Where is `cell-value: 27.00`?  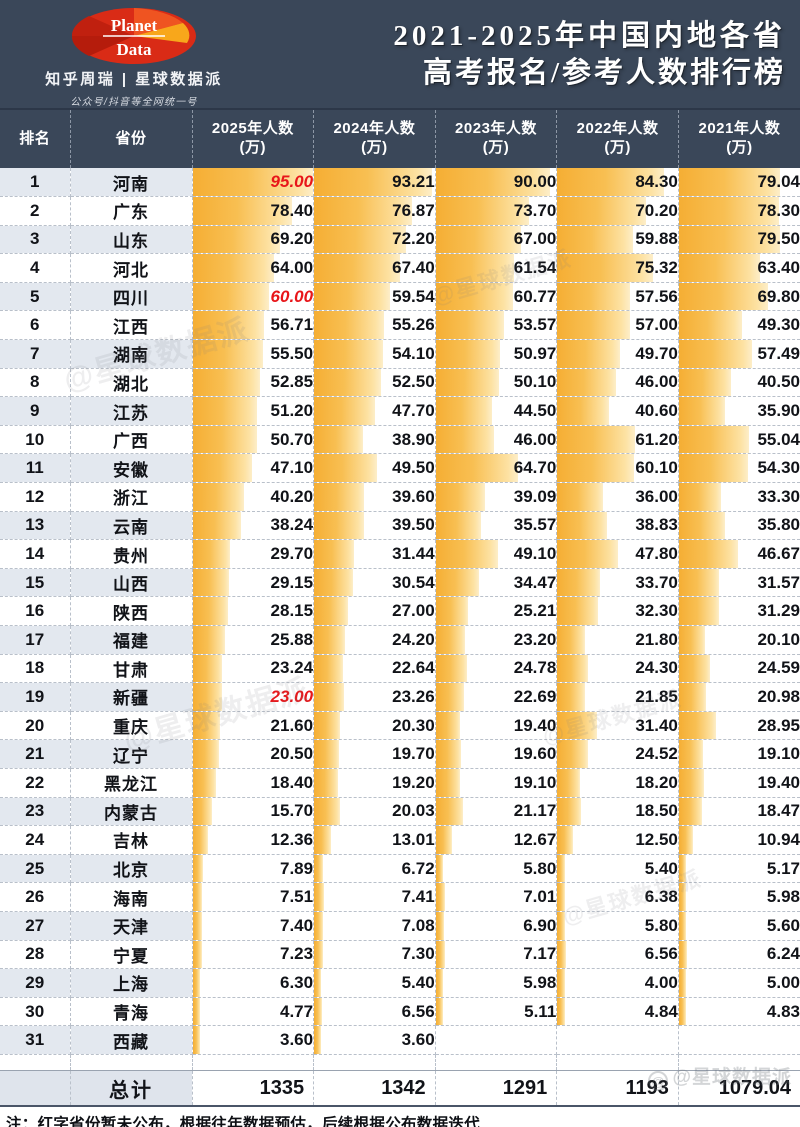
cell-value: 27.00 is located at coordinates (413, 611).